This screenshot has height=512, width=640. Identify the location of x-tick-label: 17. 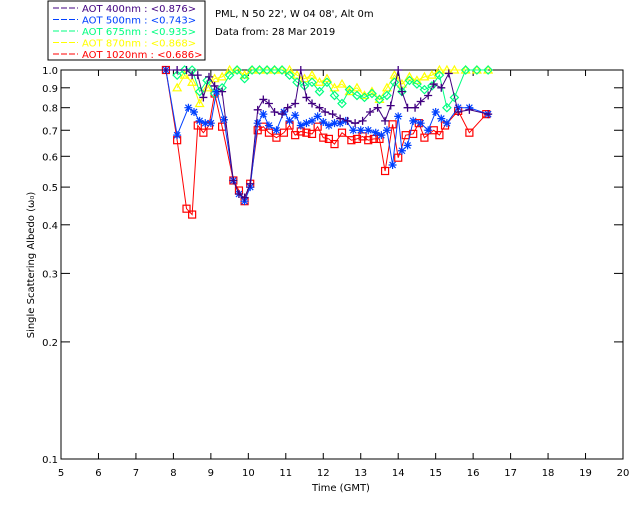
(510, 473).